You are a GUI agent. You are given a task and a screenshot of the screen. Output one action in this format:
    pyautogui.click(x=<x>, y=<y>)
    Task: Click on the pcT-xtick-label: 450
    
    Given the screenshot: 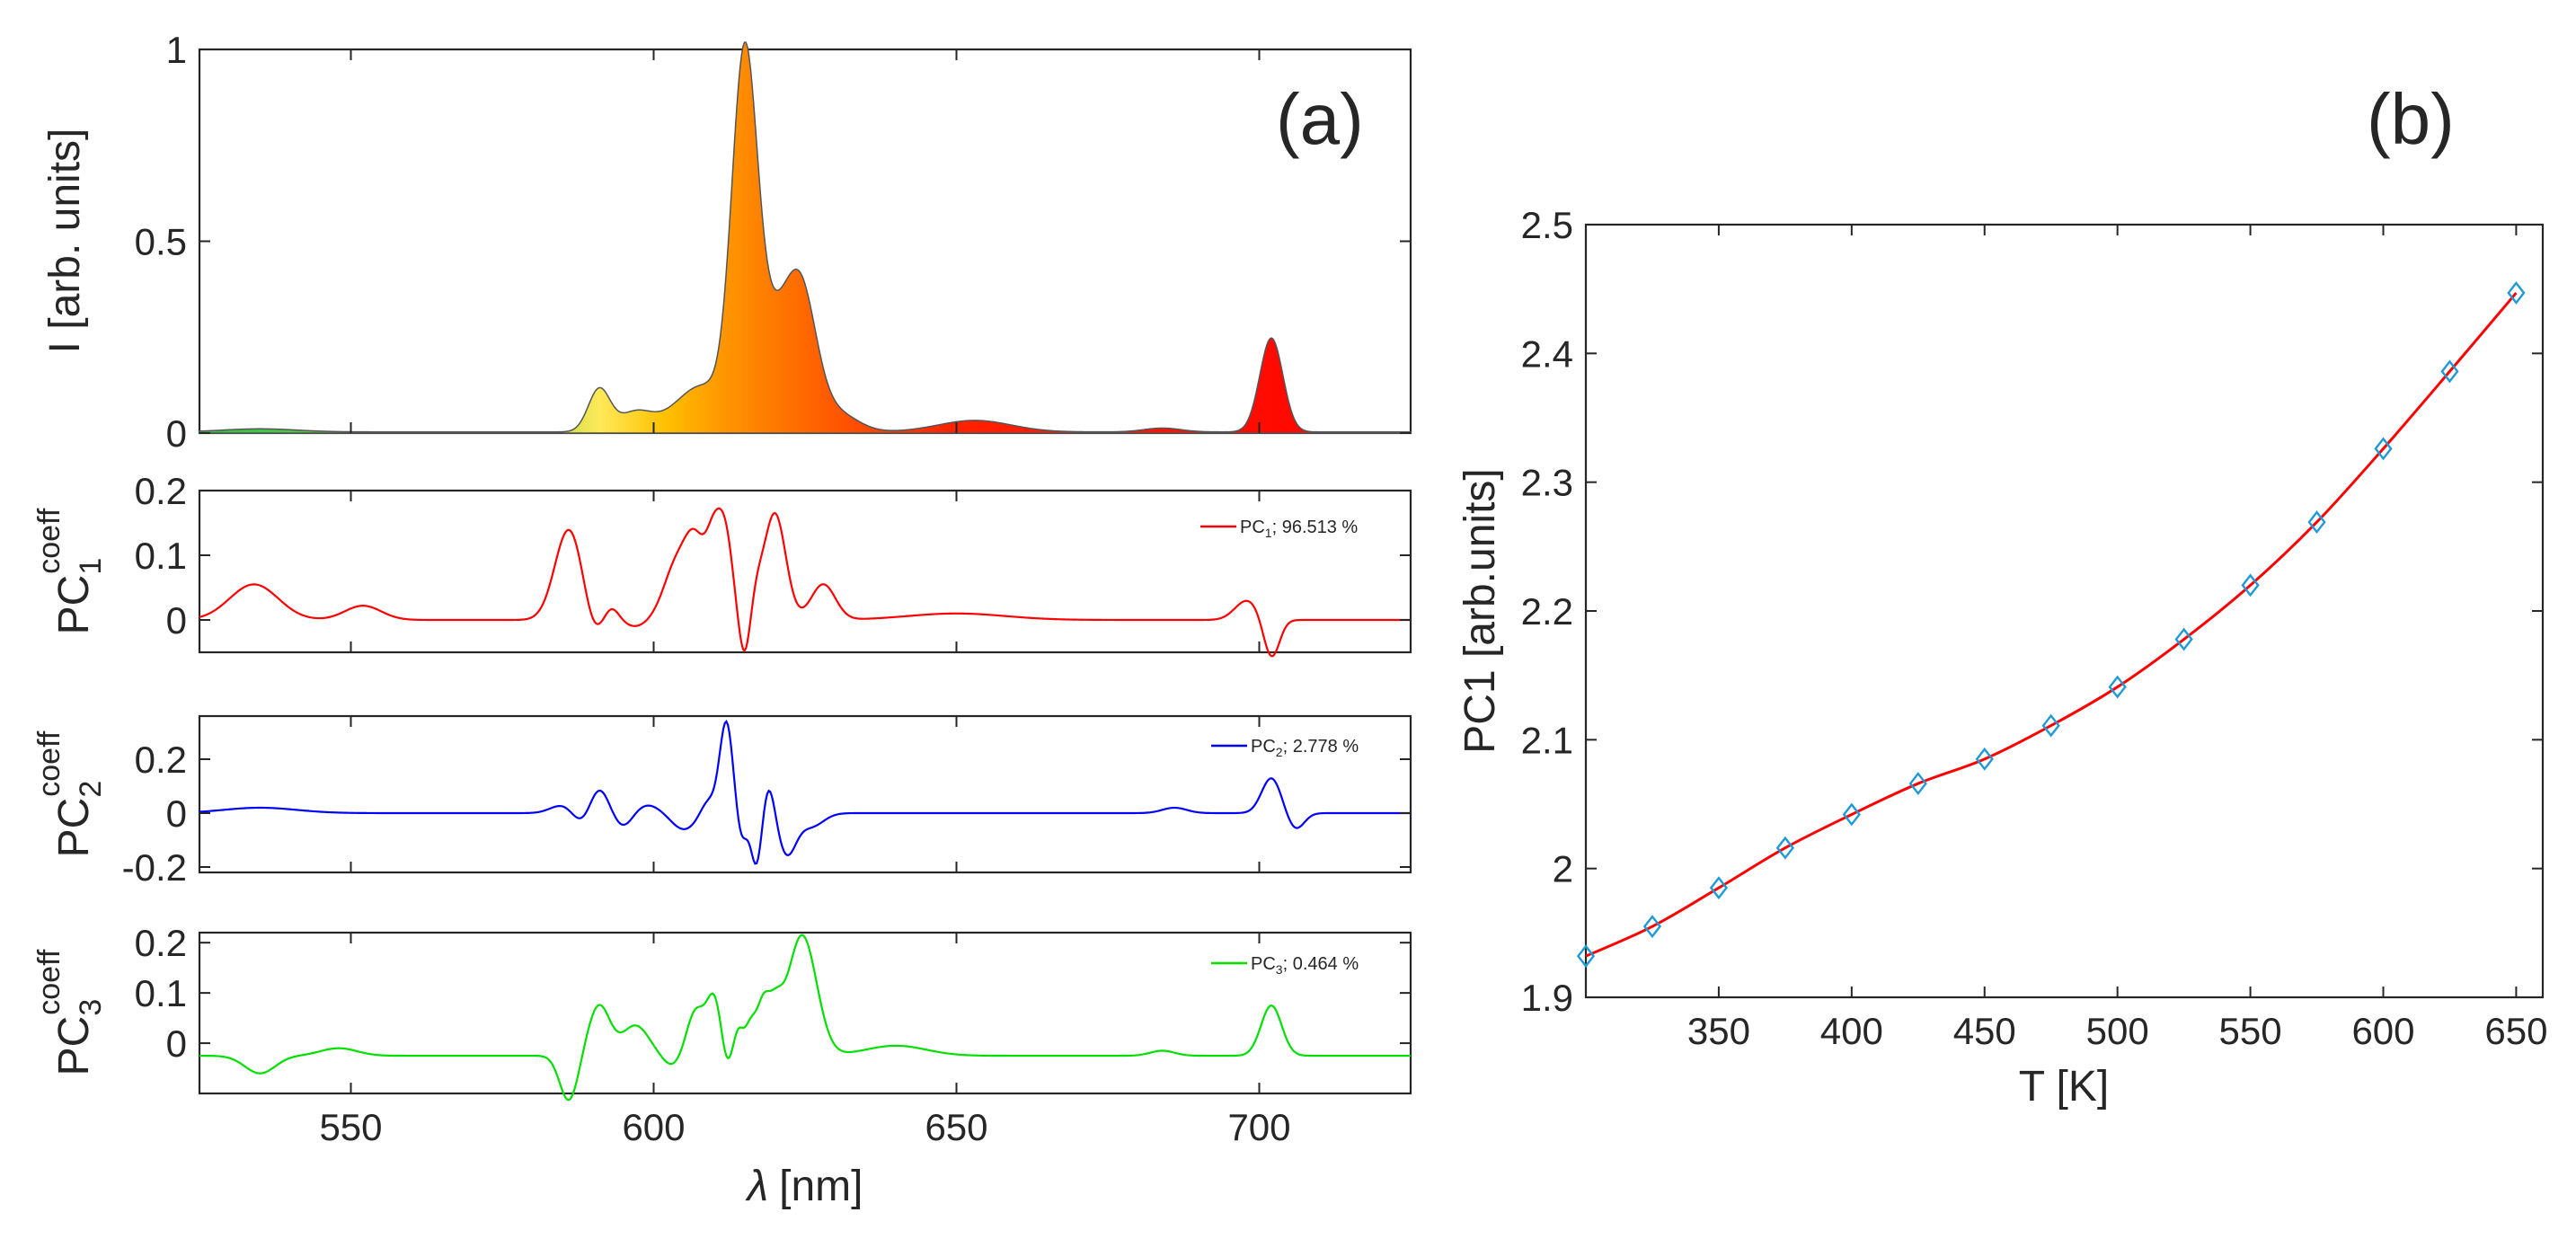 What is the action you would take?
    pyautogui.click(x=1985, y=1031)
    